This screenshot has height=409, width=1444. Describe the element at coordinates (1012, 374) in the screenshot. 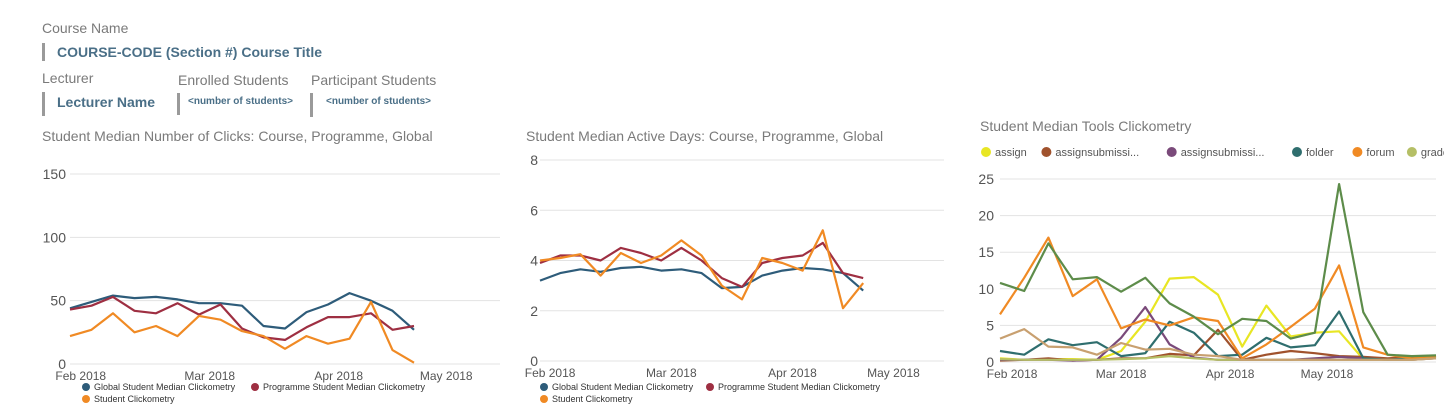

I see `tools-x-tick-label: Feb 2018` at that location.